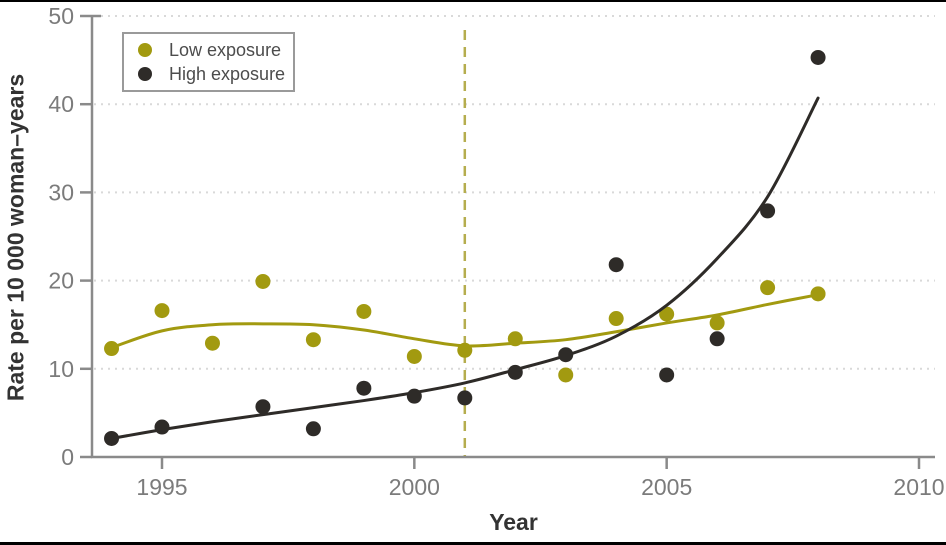 The width and height of the screenshot is (946, 545). What do you see at coordinates (208, 62) in the screenshot?
I see `legend: Low exposure High exposure` at bounding box center [208, 62].